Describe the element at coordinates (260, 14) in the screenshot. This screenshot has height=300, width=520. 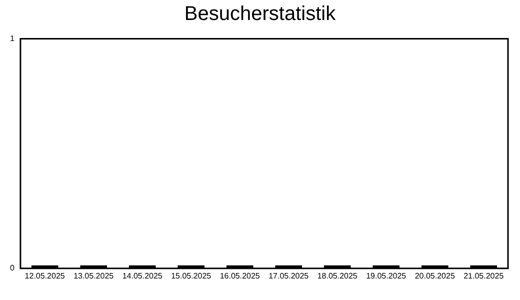
I see `chart-title: Besucherstatistik` at that location.